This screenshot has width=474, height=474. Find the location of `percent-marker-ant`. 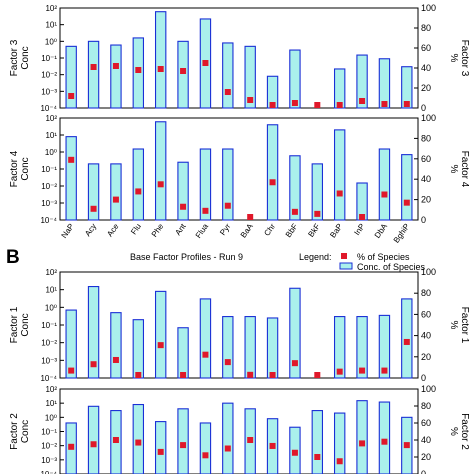

percent-marker-ant is located at coordinates (183, 375).